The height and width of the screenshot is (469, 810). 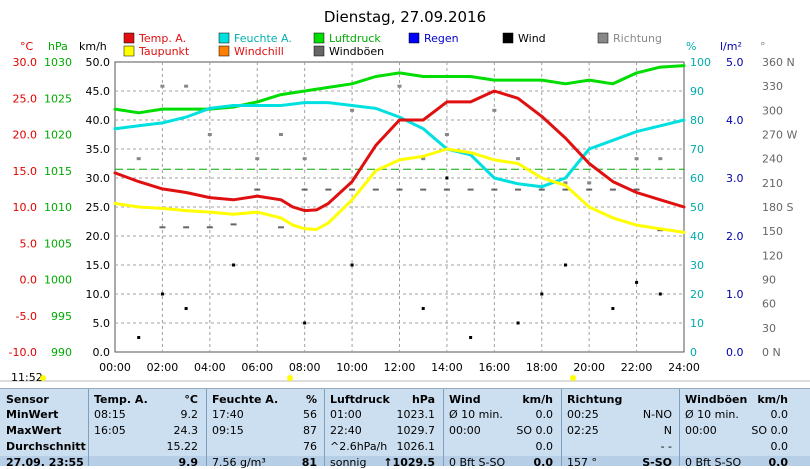 I want to click on header-humidity-unit: %, so click(x=311, y=399).